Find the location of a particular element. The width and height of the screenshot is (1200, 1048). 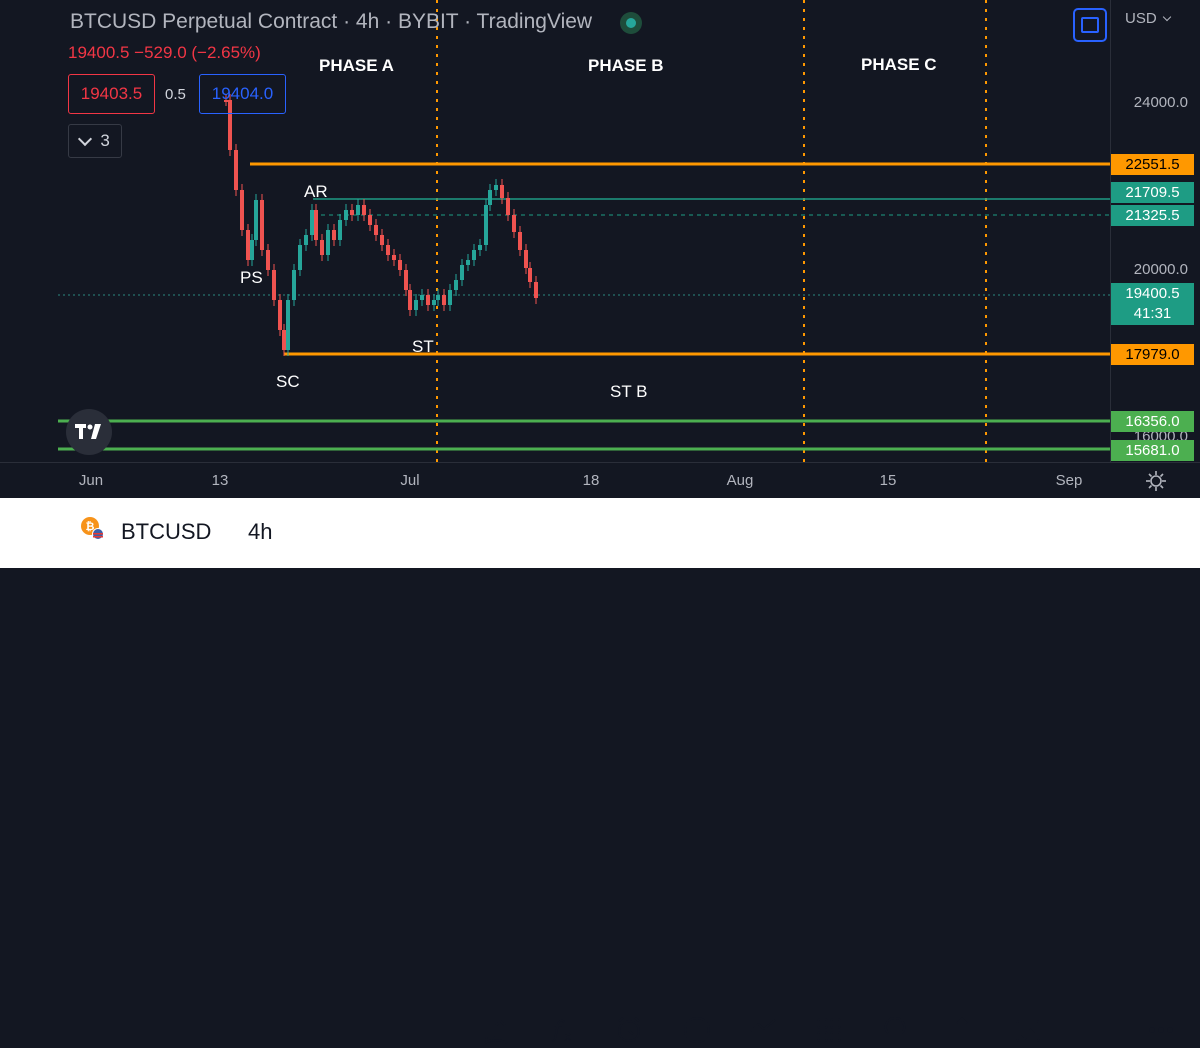

time-scale is located at coordinates (600, 480).